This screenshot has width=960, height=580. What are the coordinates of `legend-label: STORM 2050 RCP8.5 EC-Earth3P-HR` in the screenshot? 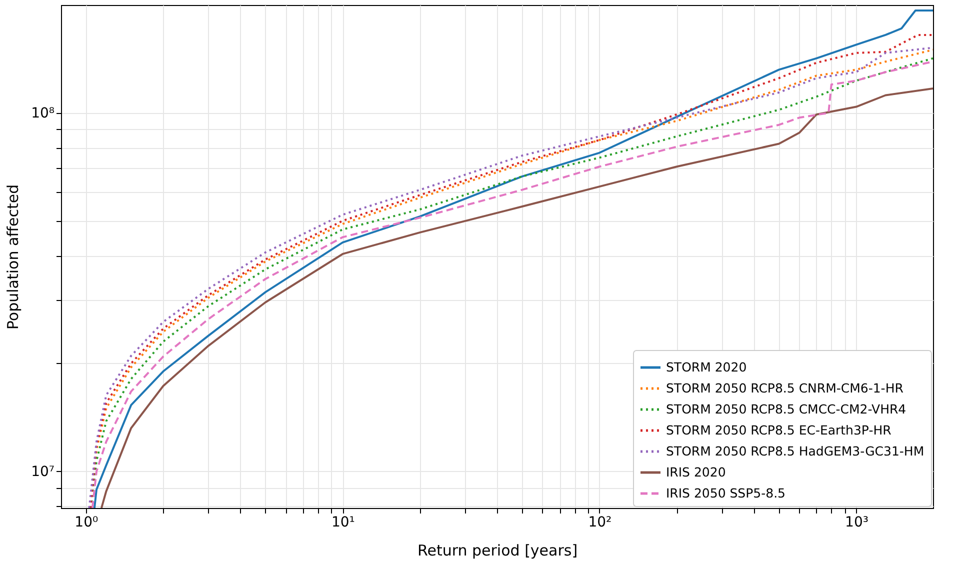 It's located at (779, 430).